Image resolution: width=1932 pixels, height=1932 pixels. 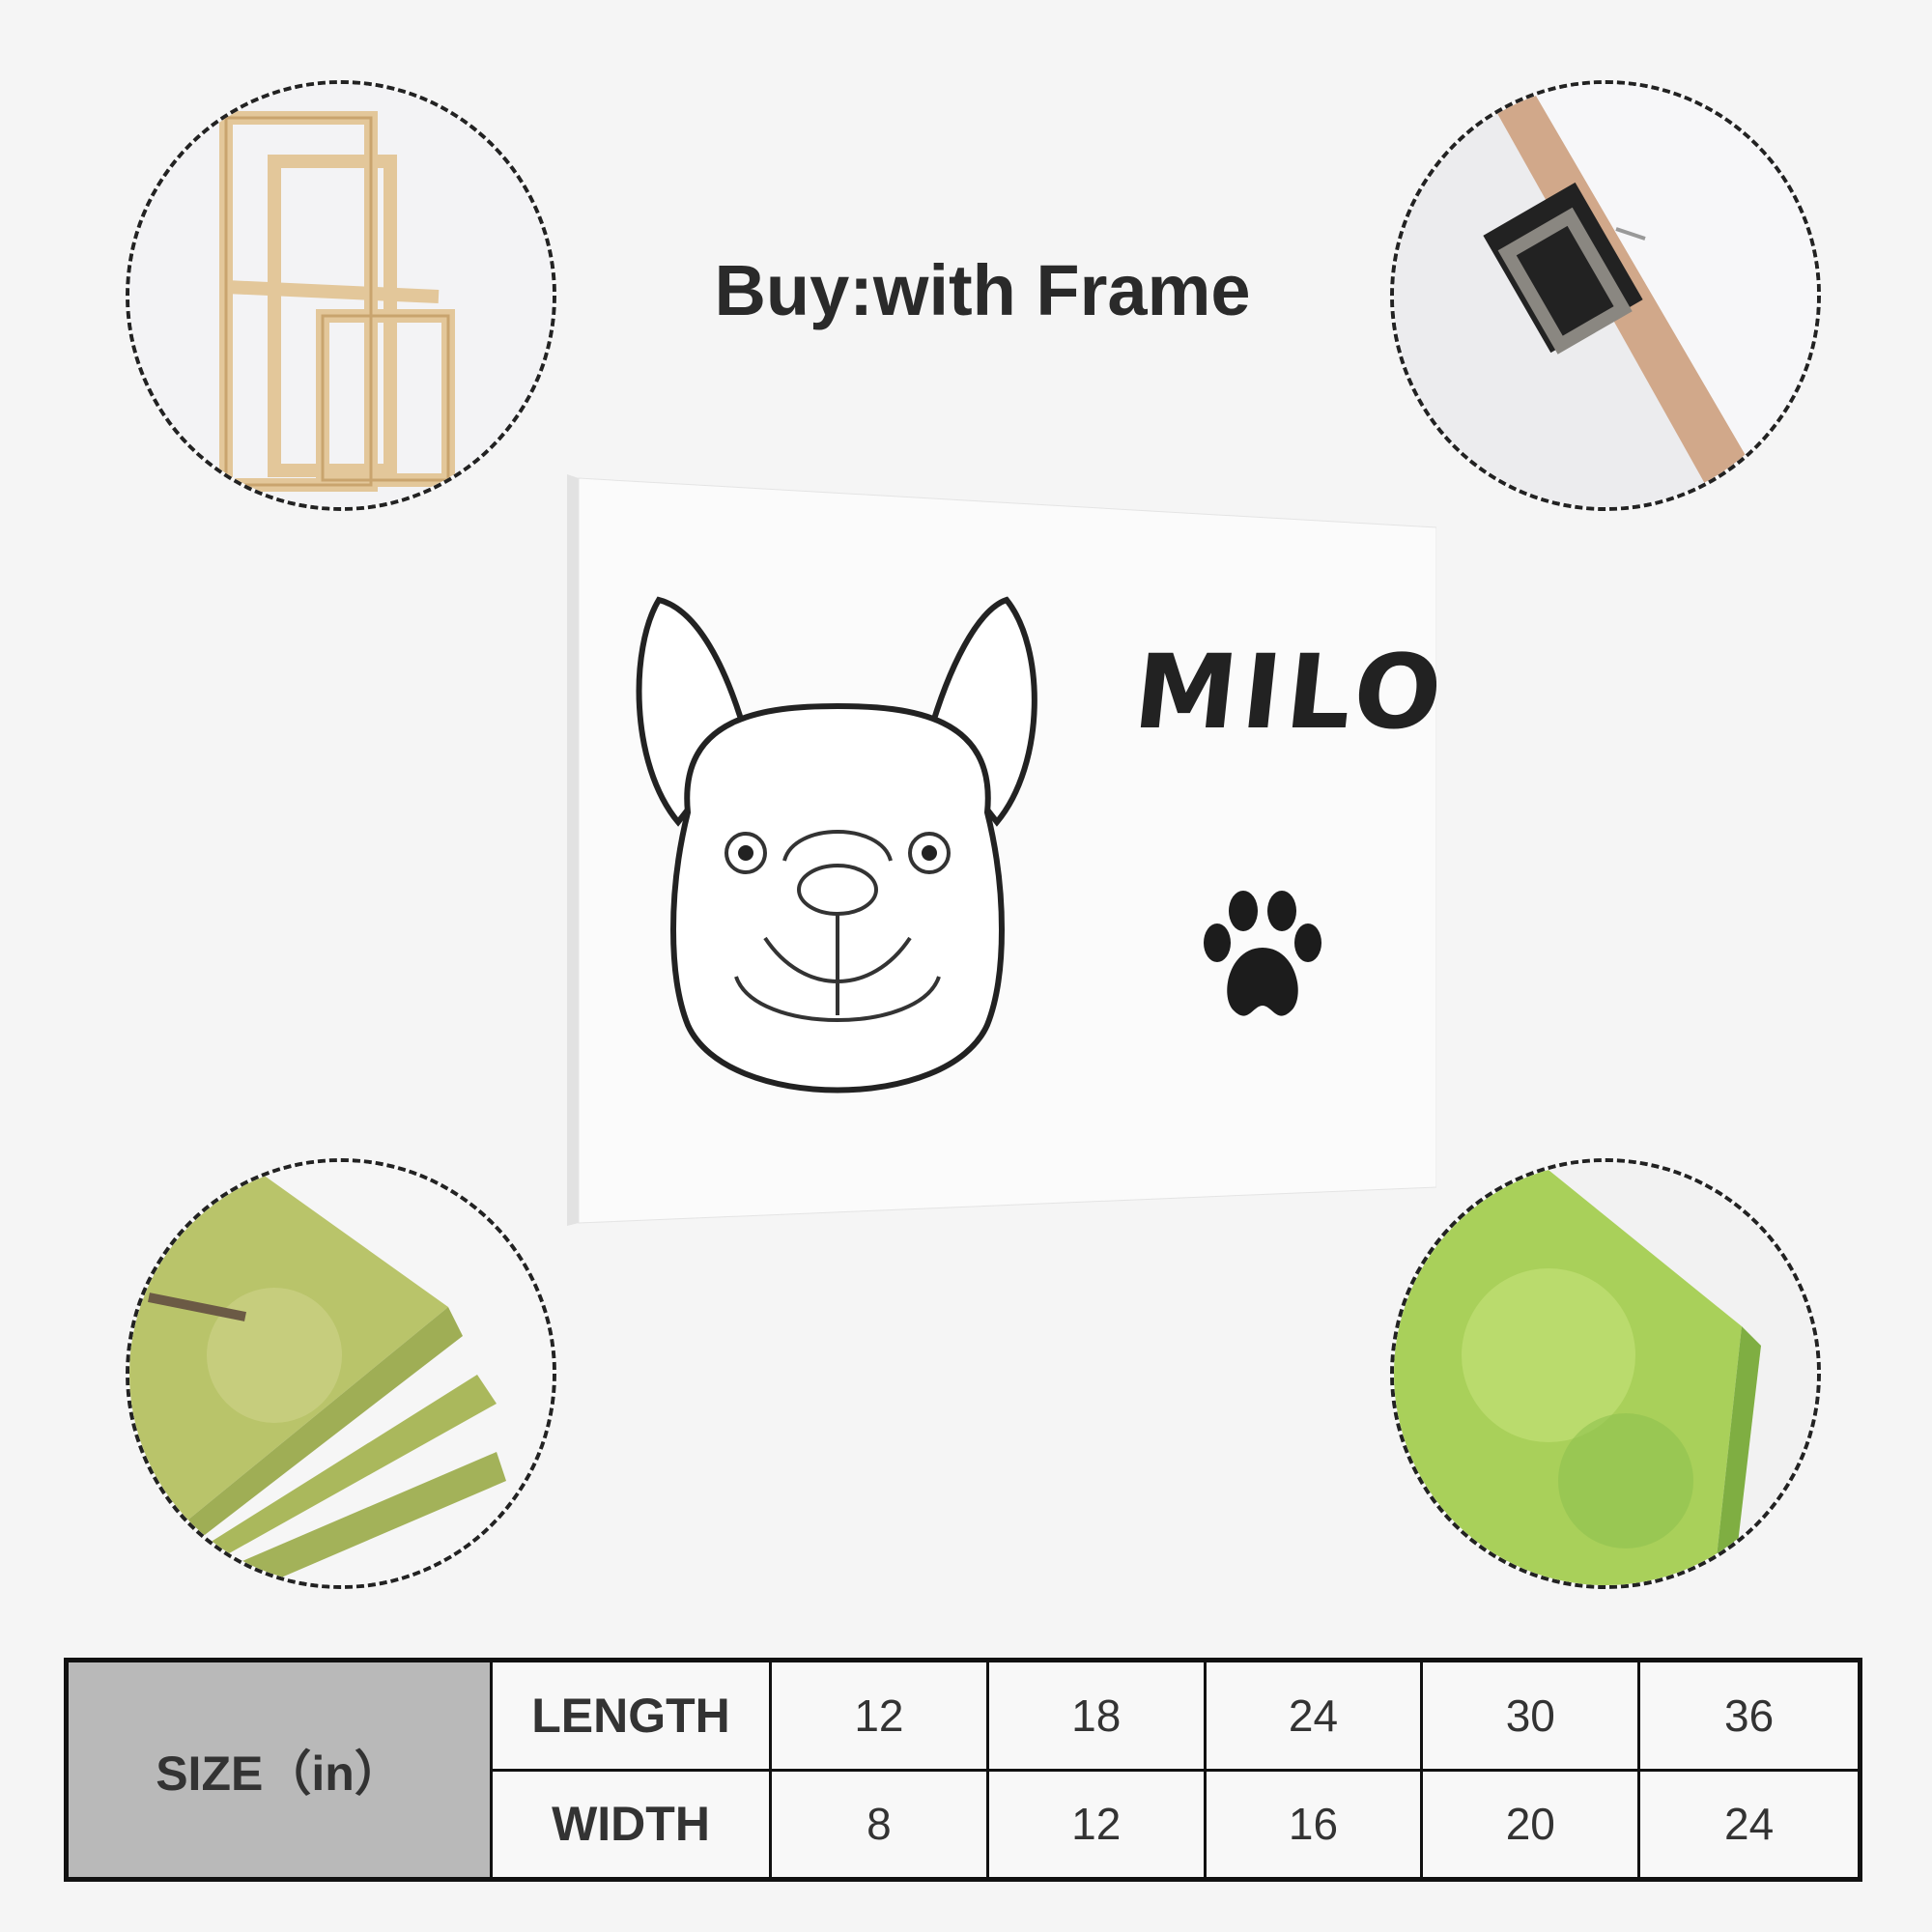 I want to click on length-cell: 18, so click(x=1096, y=1715).